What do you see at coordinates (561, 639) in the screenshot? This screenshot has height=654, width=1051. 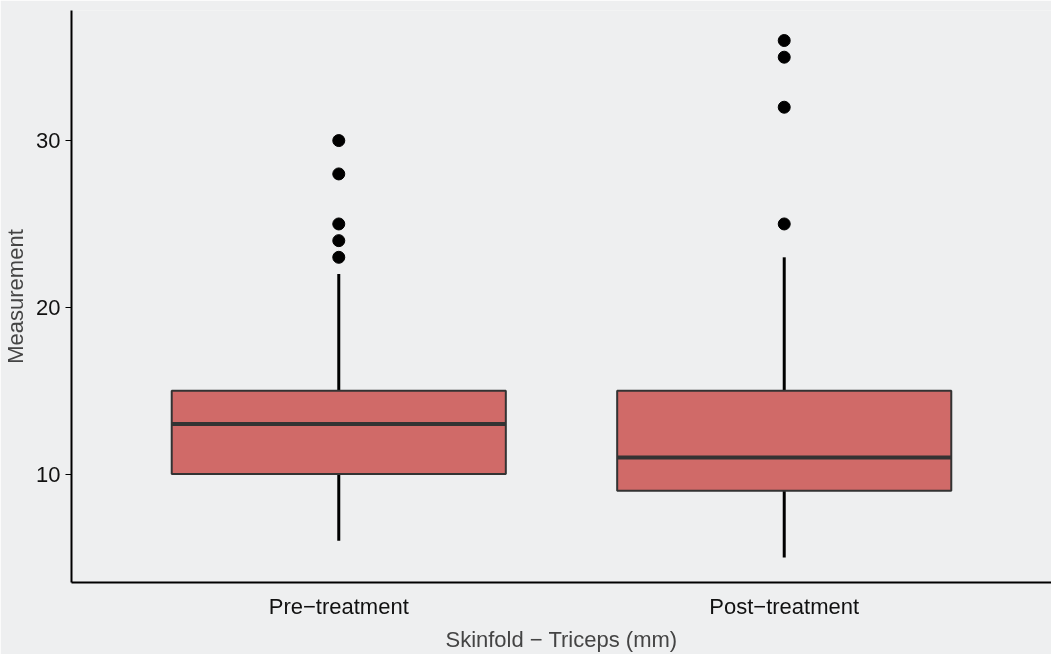 I see `x-axis-title: Skinfold − Triceps (mm)` at bounding box center [561, 639].